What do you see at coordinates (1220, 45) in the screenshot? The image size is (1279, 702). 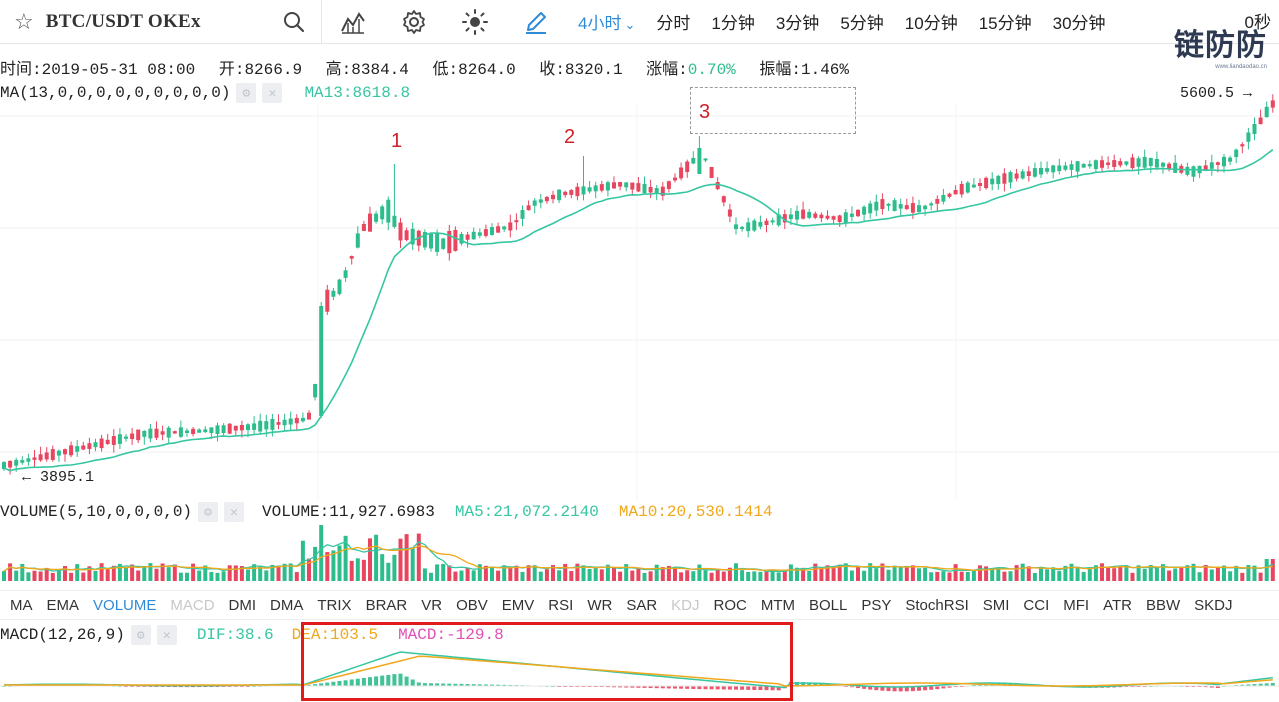 I see `watermark-text: 链防防` at bounding box center [1220, 45].